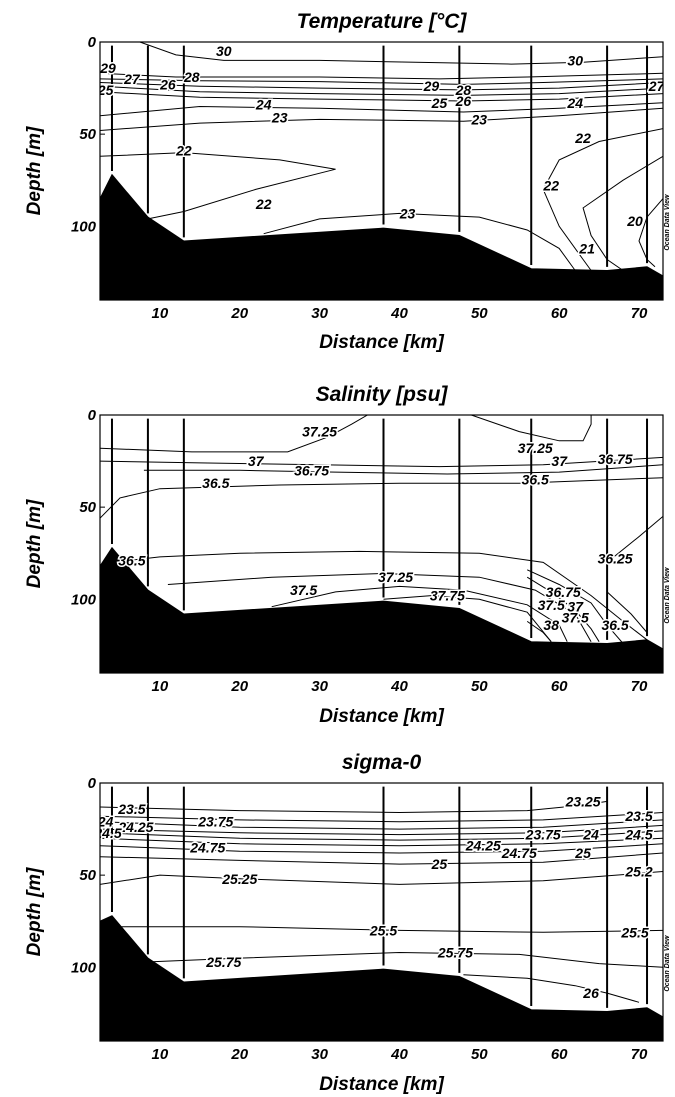 This screenshot has height=1097, width=675. I want to click on temperature-contour-label: 30, so click(224, 51).